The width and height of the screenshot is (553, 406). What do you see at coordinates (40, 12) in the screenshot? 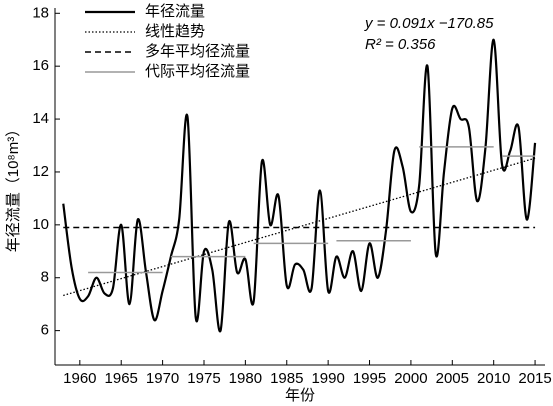
I see `y-tick-label: 18` at bounding box center [40, 12].